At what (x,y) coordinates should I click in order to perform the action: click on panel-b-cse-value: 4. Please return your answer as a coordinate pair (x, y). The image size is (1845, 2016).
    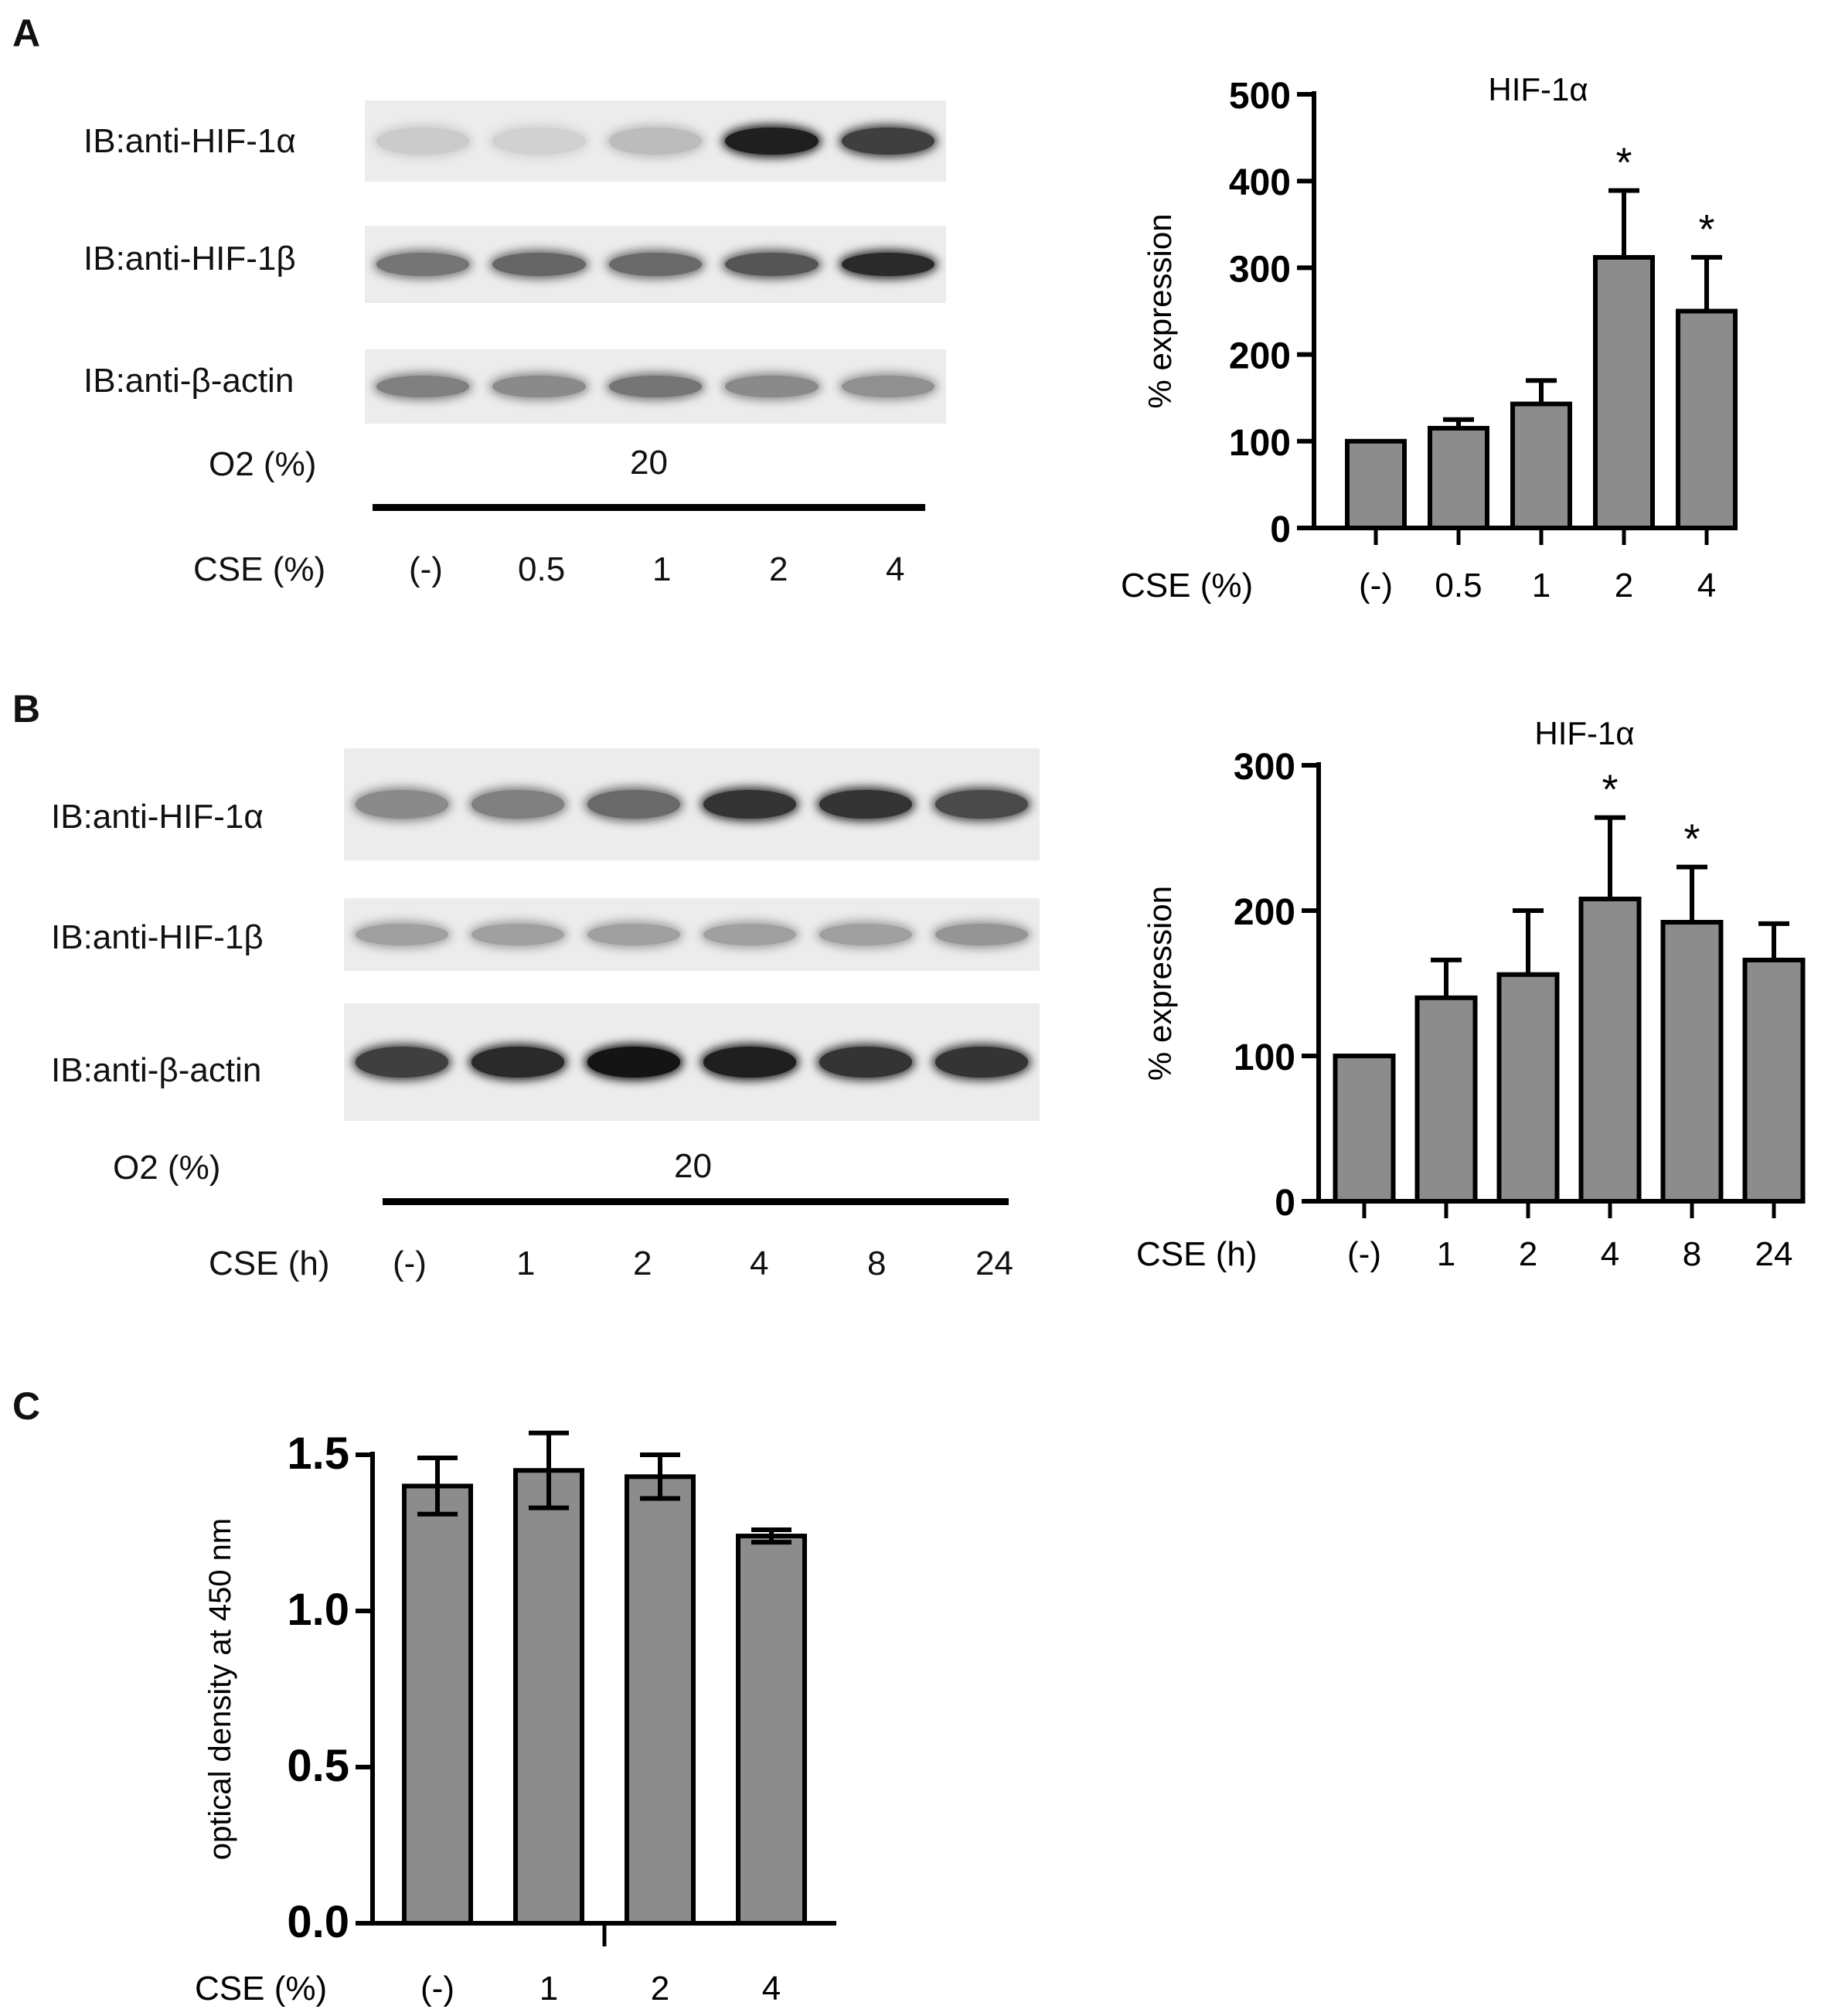
    Looking at the image, I should click on (759, 1263).